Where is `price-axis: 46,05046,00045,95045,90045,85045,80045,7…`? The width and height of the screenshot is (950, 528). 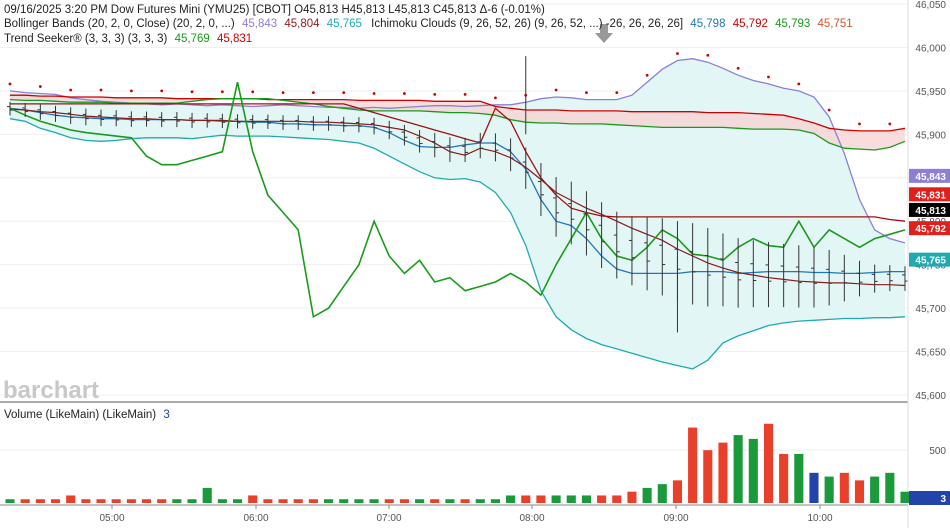 price-axis: 46,05046,00045,95045,90045,85045,80045,7… is located at coordinates (929, 201).